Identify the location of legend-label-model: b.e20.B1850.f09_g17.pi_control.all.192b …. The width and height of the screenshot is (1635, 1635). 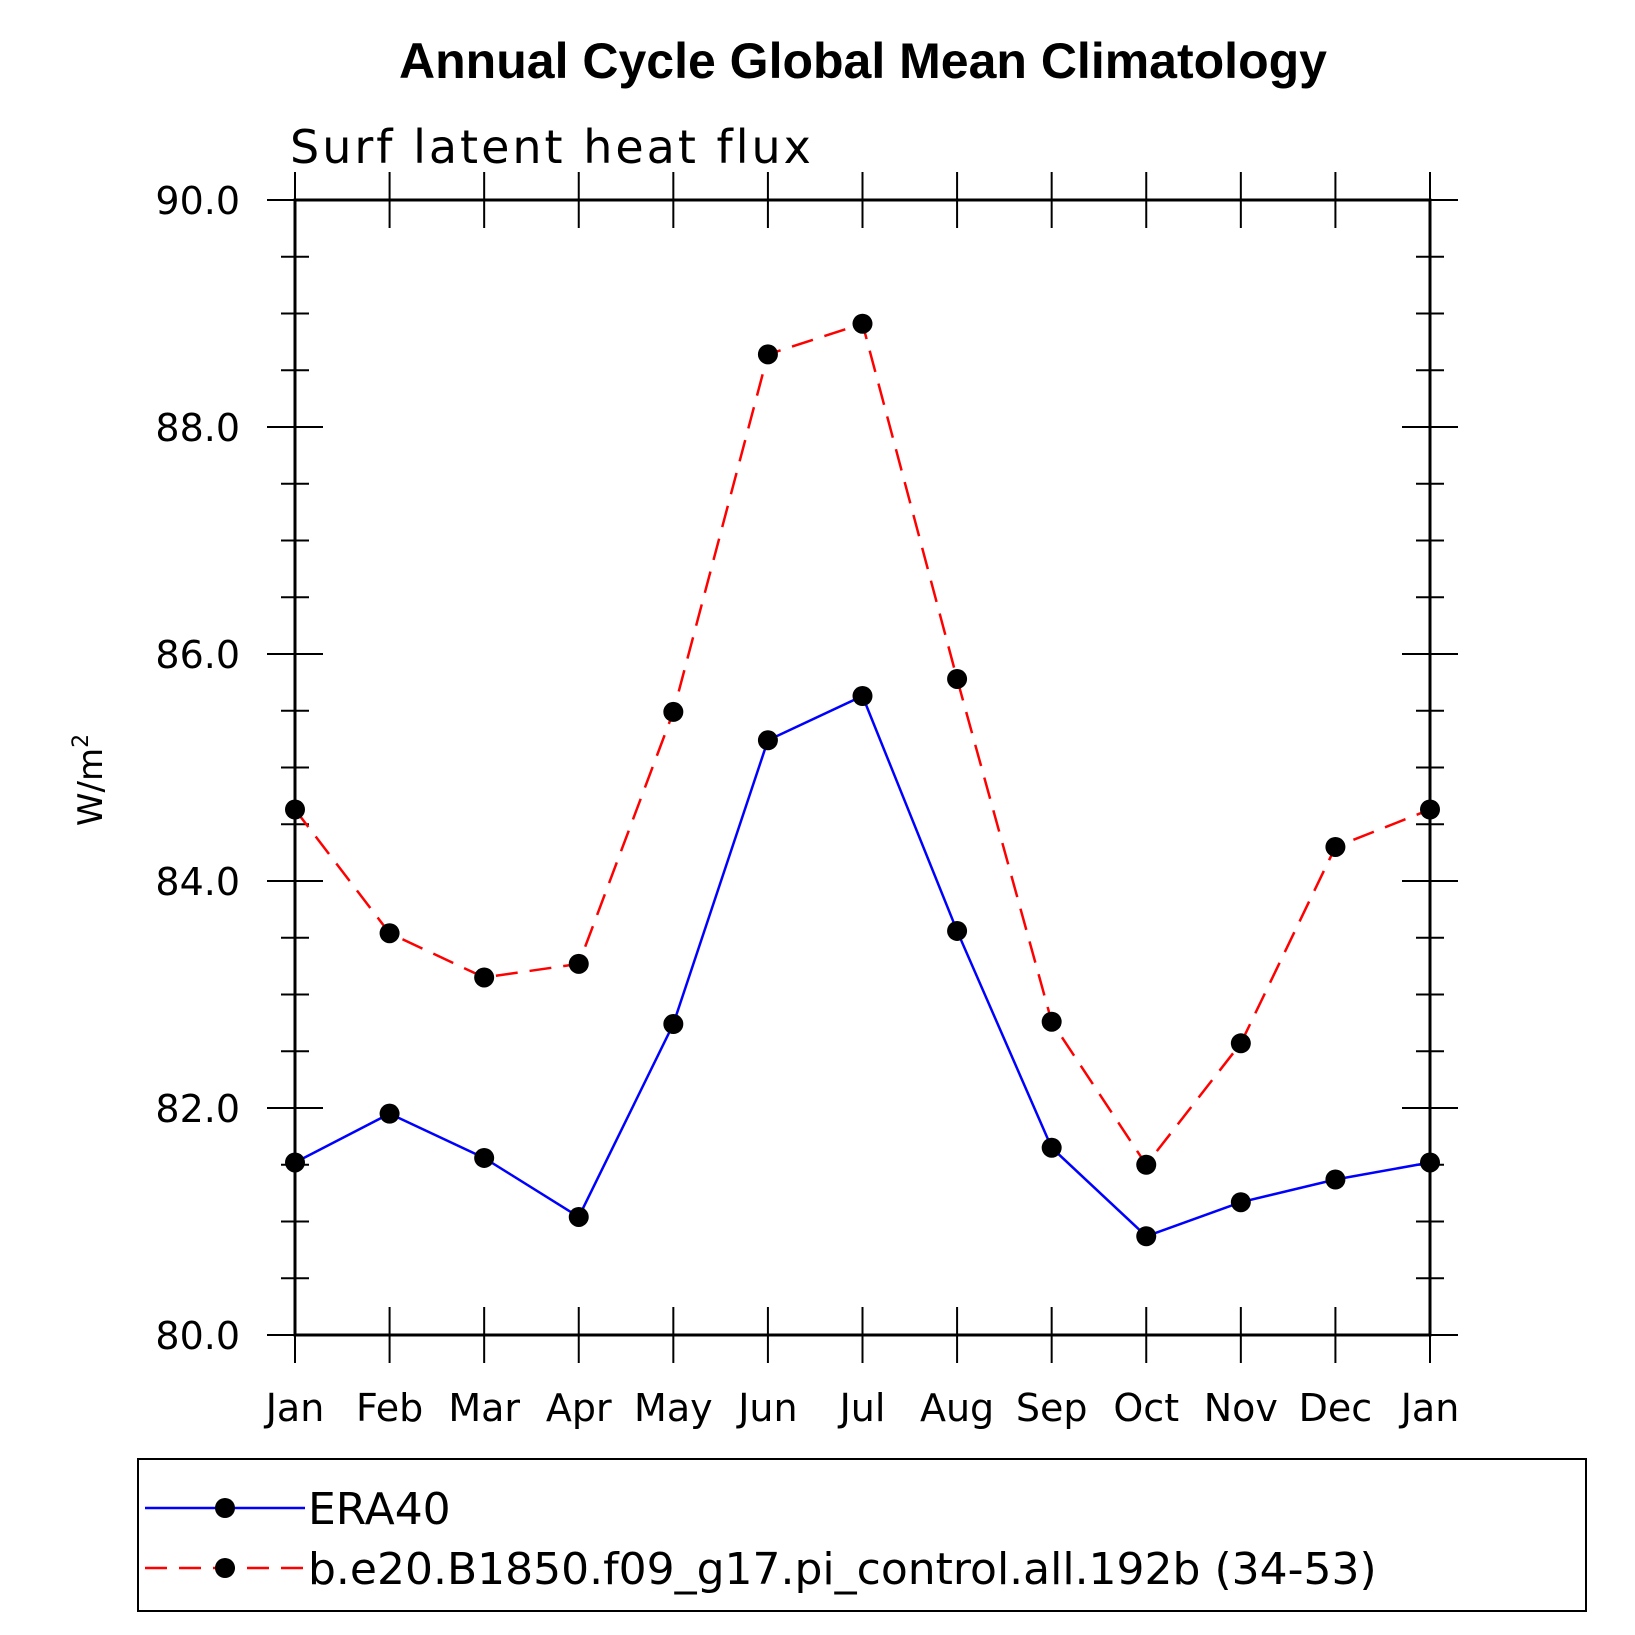
(842, 1569).